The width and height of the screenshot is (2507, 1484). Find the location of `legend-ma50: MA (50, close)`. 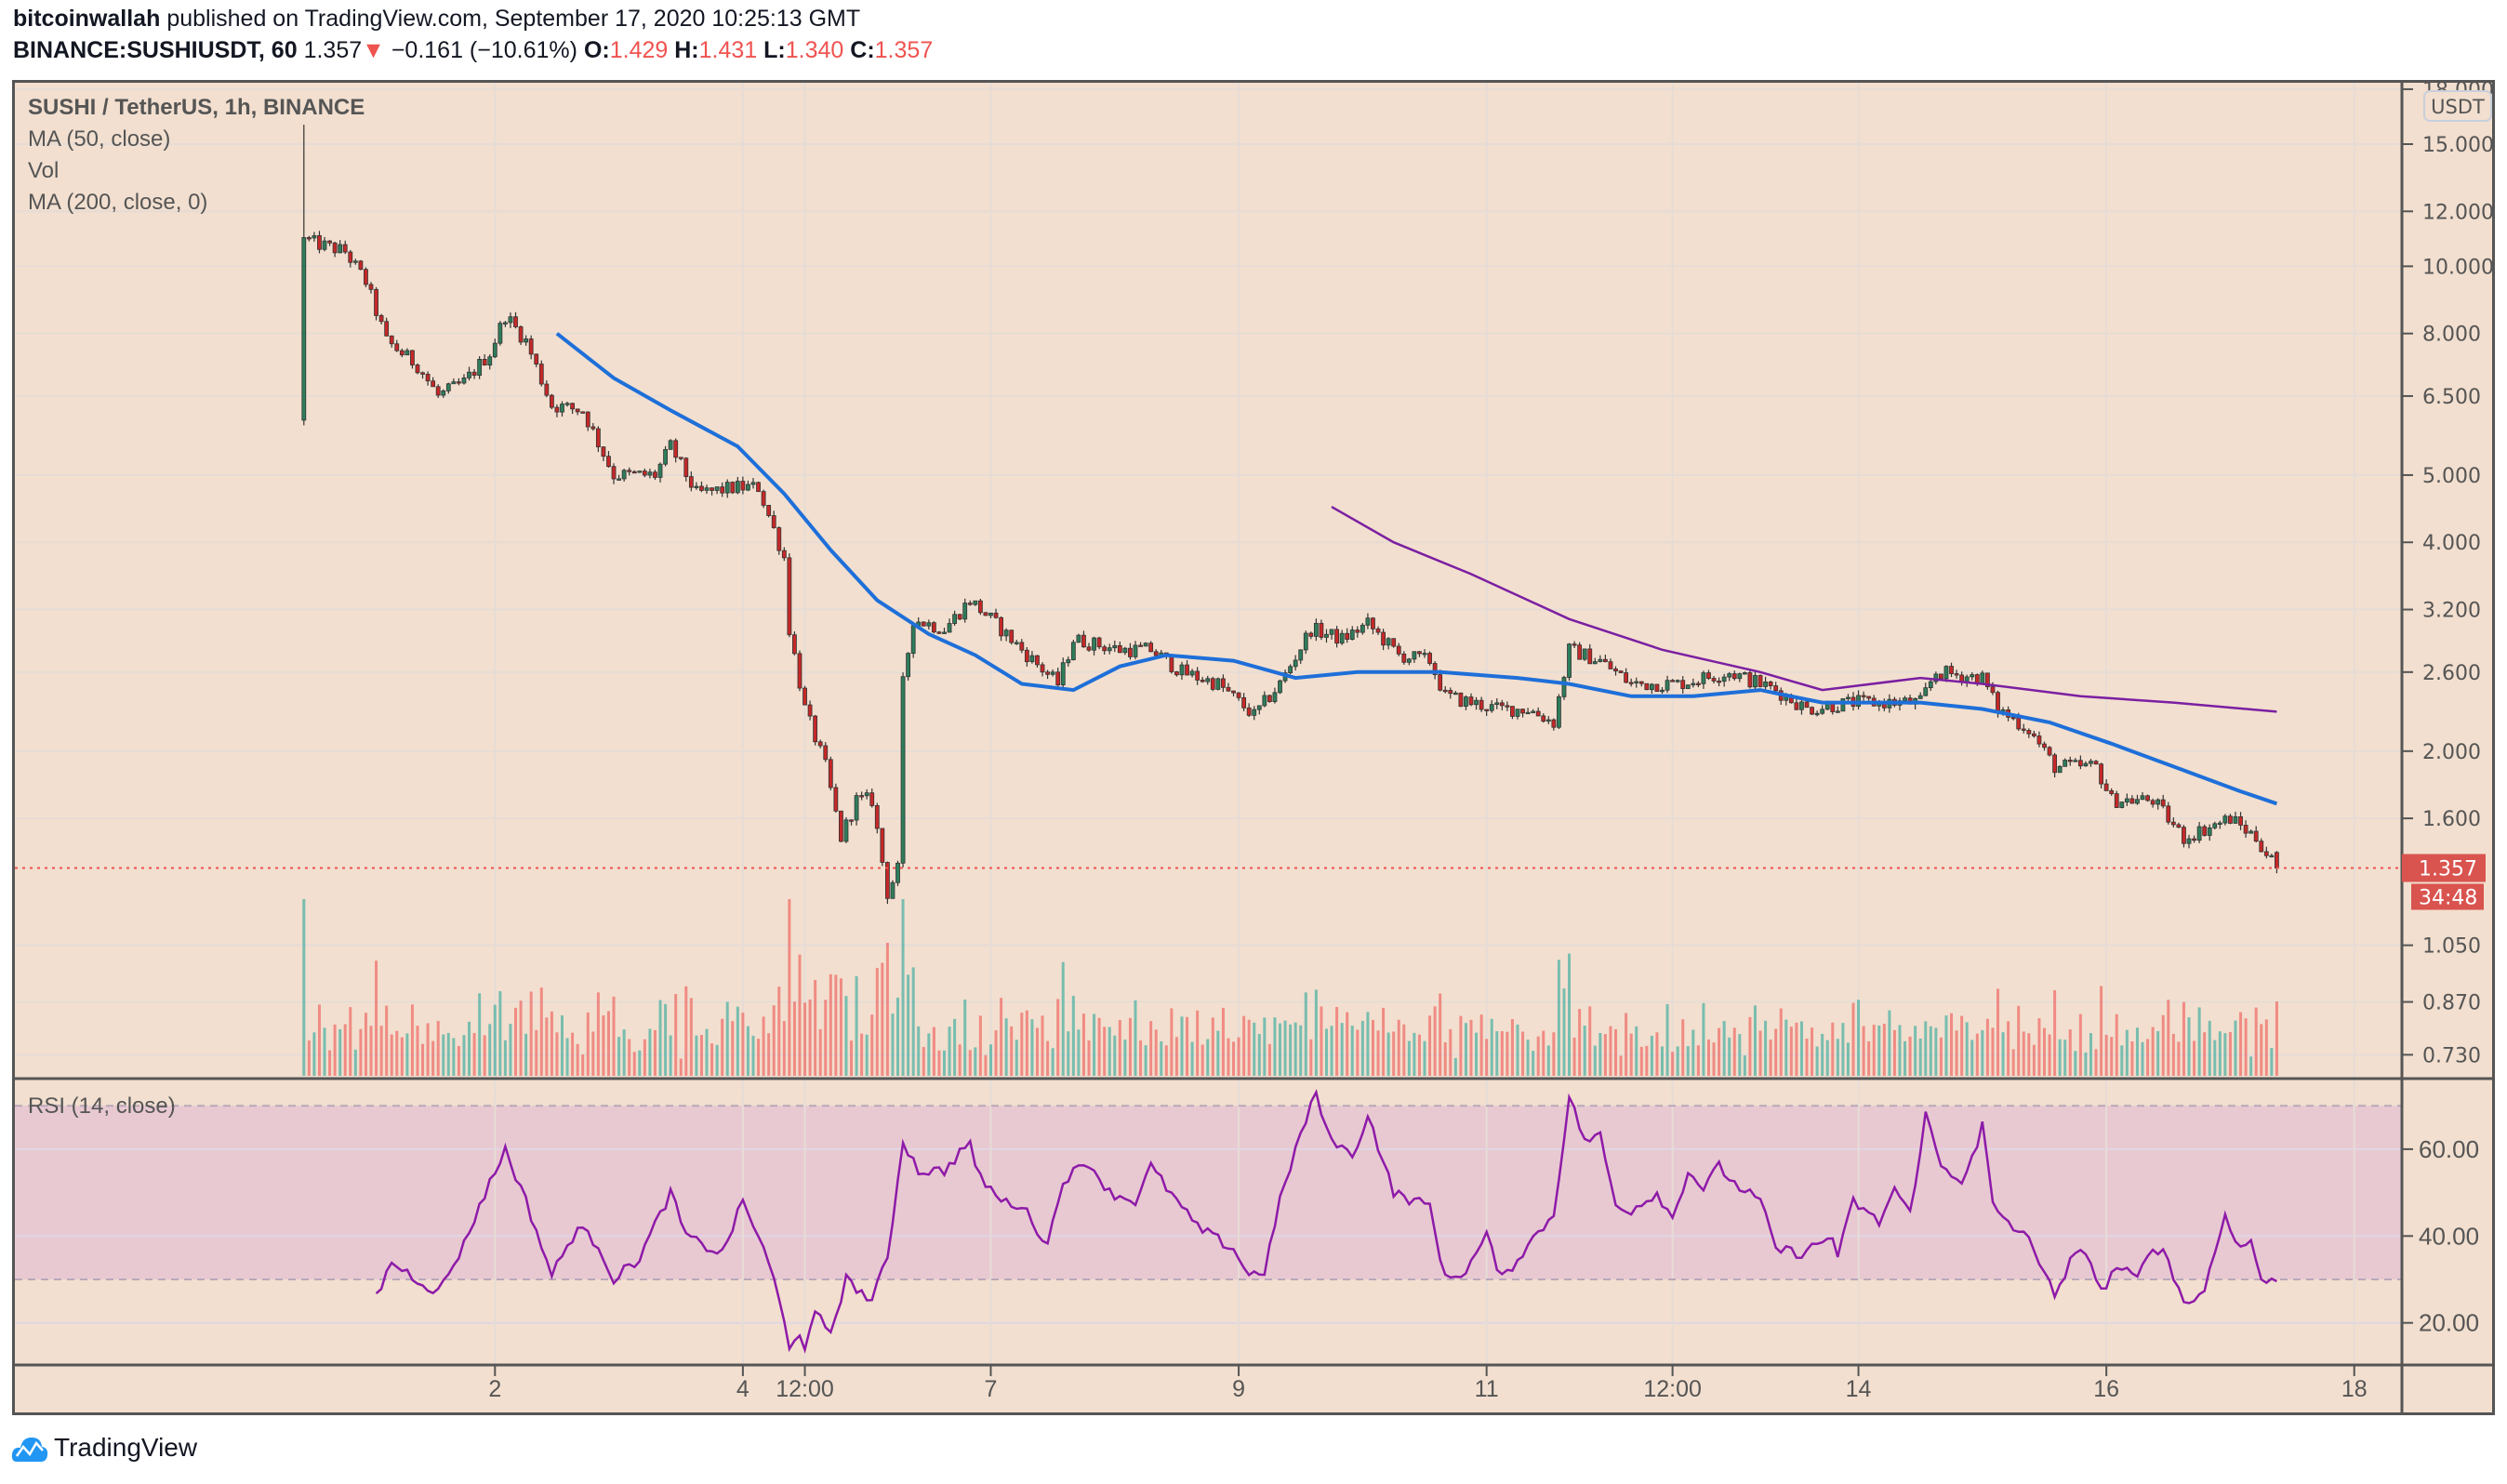

legend-ma50: MA (50, close) is located at coordinates (99, 139).